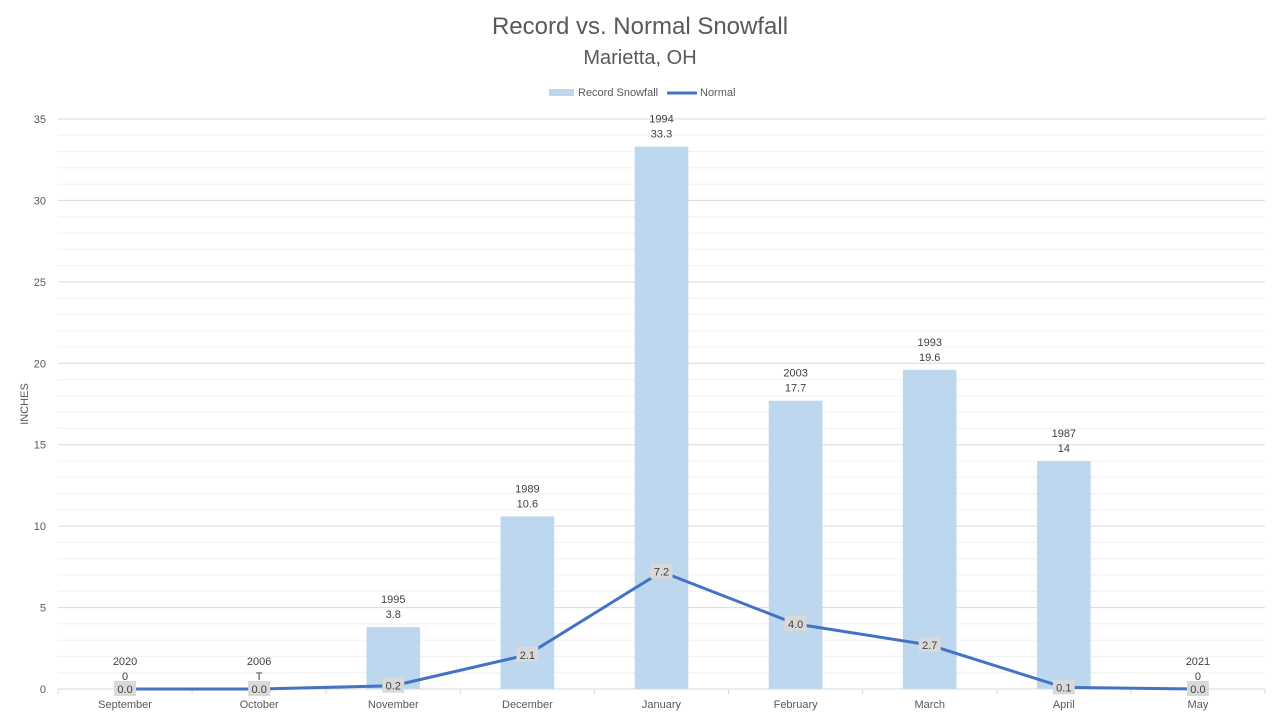  I want to click on bar-december, so click(527, 602).